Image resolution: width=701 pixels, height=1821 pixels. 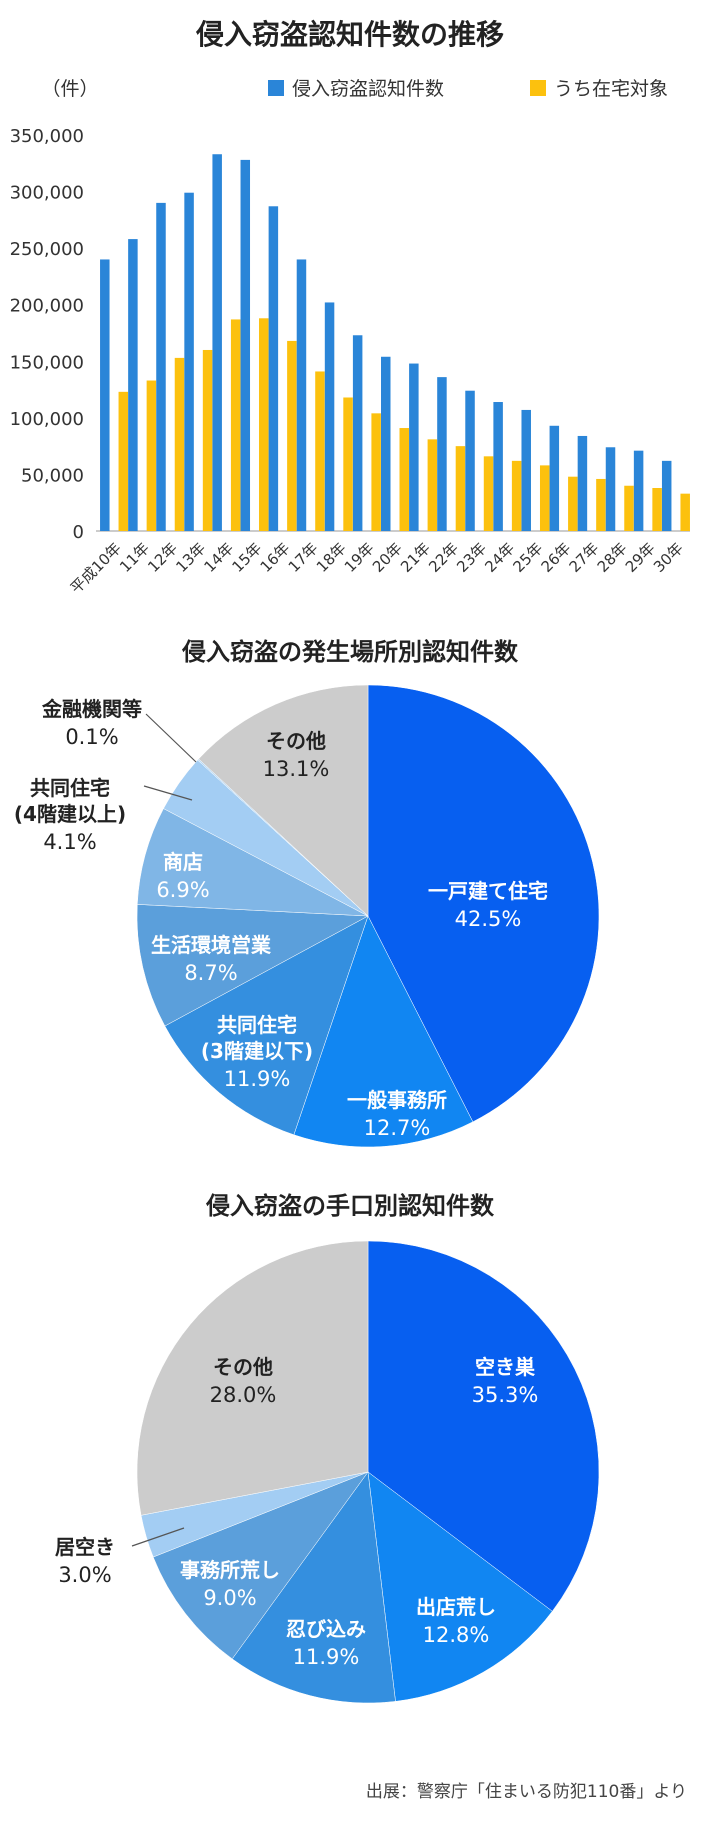 What do you see at coordinates (505, 1367) in the screenshot?
I see `method-pie-slice-label-1: 空き巣` at bounding box center [505, 1367].